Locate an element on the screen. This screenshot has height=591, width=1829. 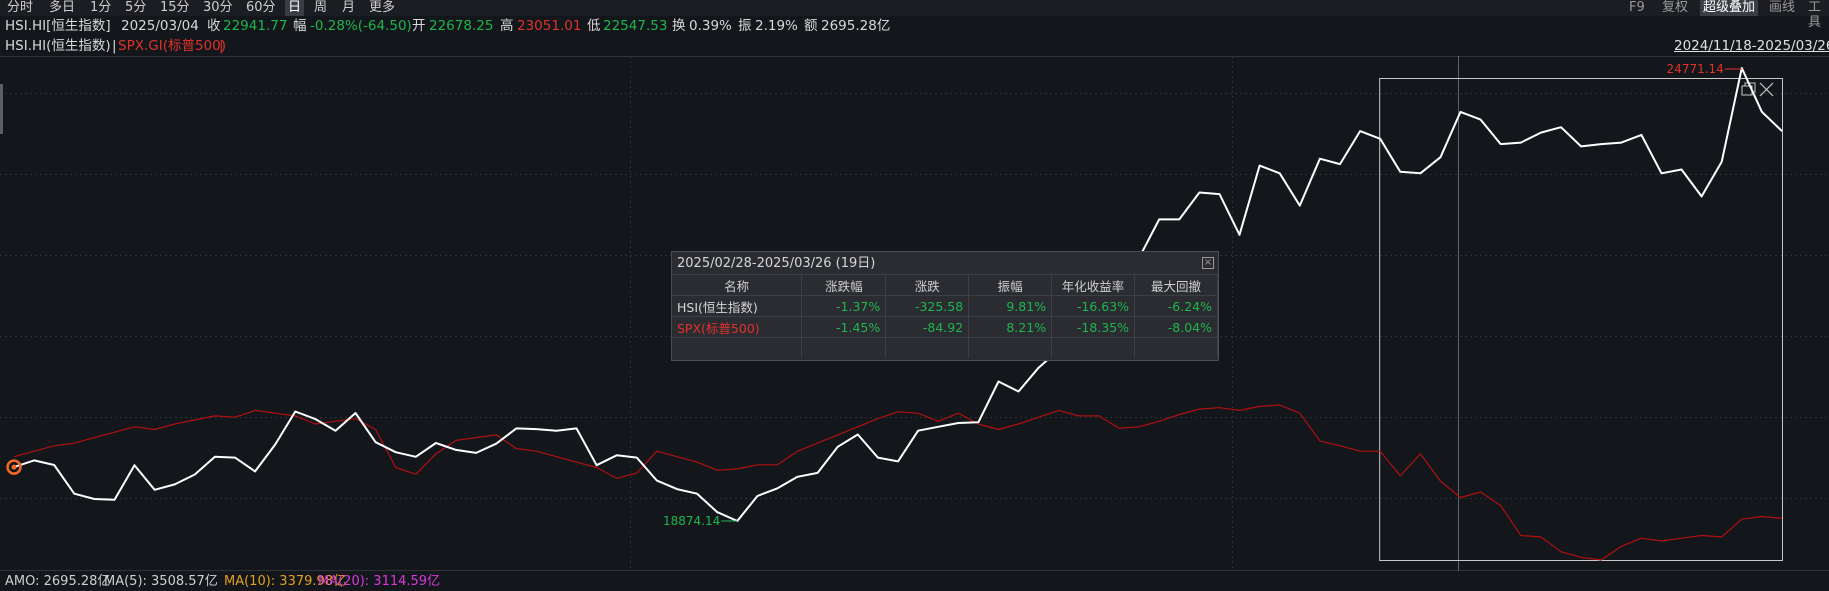
top-toolbar: 分时 多日 1分 5分 15分 30分 60分日周月更多 F9 复权 超级叠加 画线 工具 is located at coordinates (914, 15).